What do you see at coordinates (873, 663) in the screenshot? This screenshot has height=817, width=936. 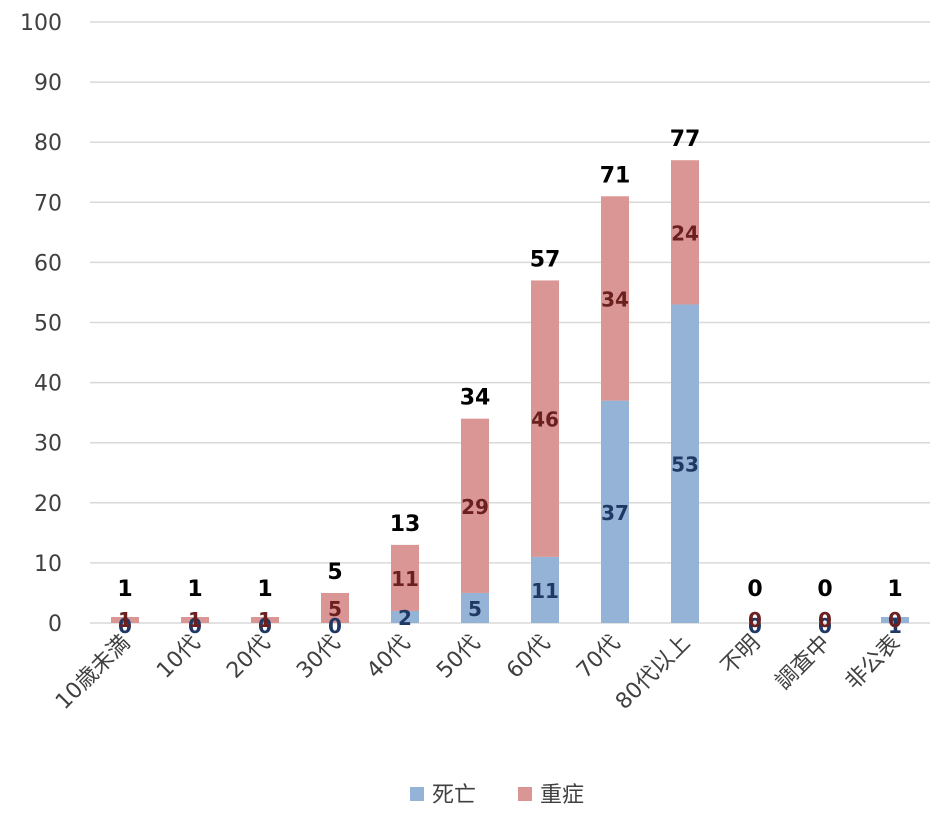 I see `x-tick-label: 非公表` at bounding box center [873, 663].